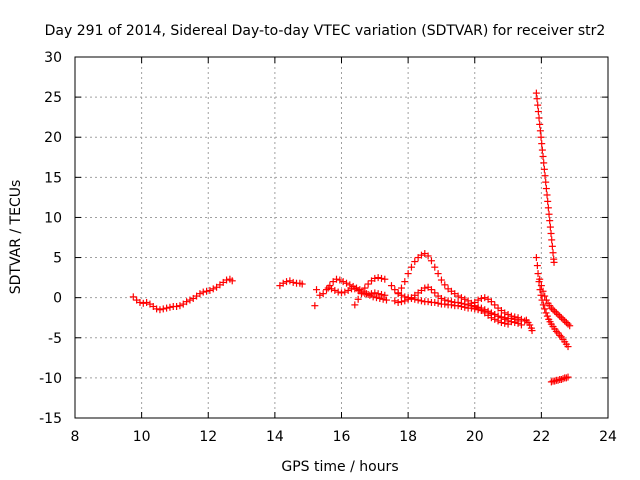 The image size is (640, 480). What do you see at coordinates (75, 437) in the screenshot?
I see `x-tick-label: 8` at bounding box center [75, 437].